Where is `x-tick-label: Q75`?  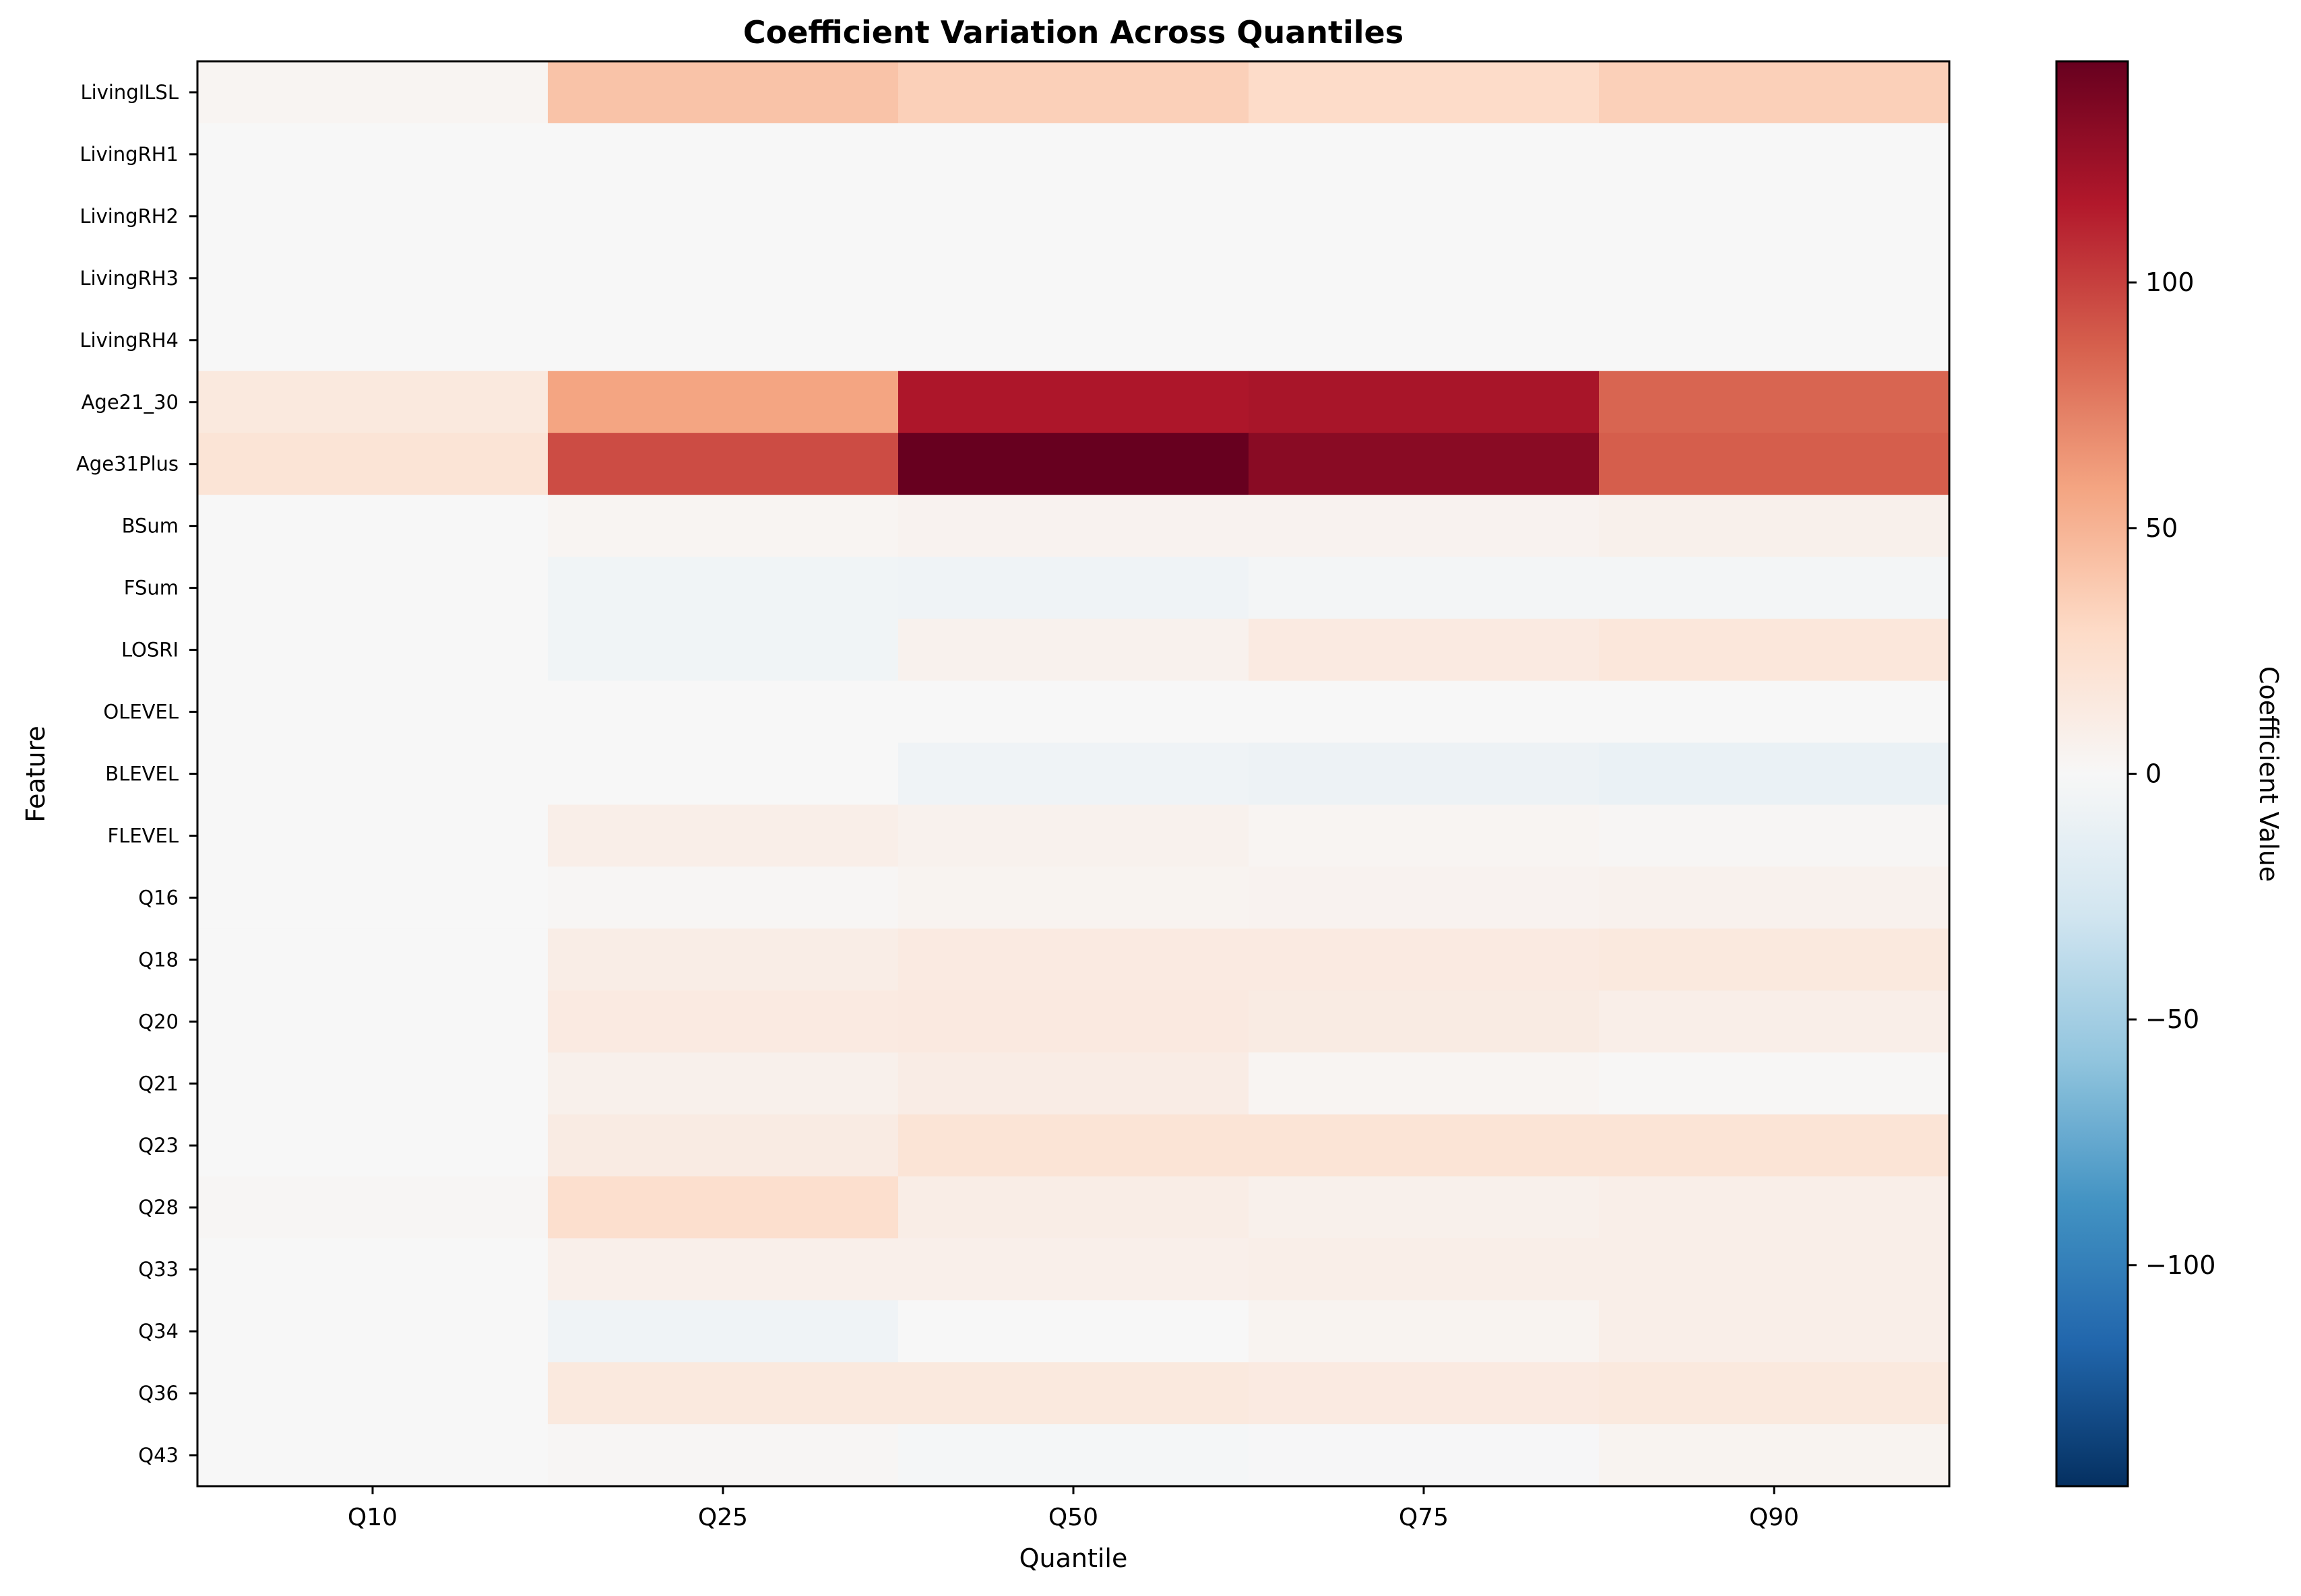
x-tick-label: Q75 is located at coordinates (1424, 1517).